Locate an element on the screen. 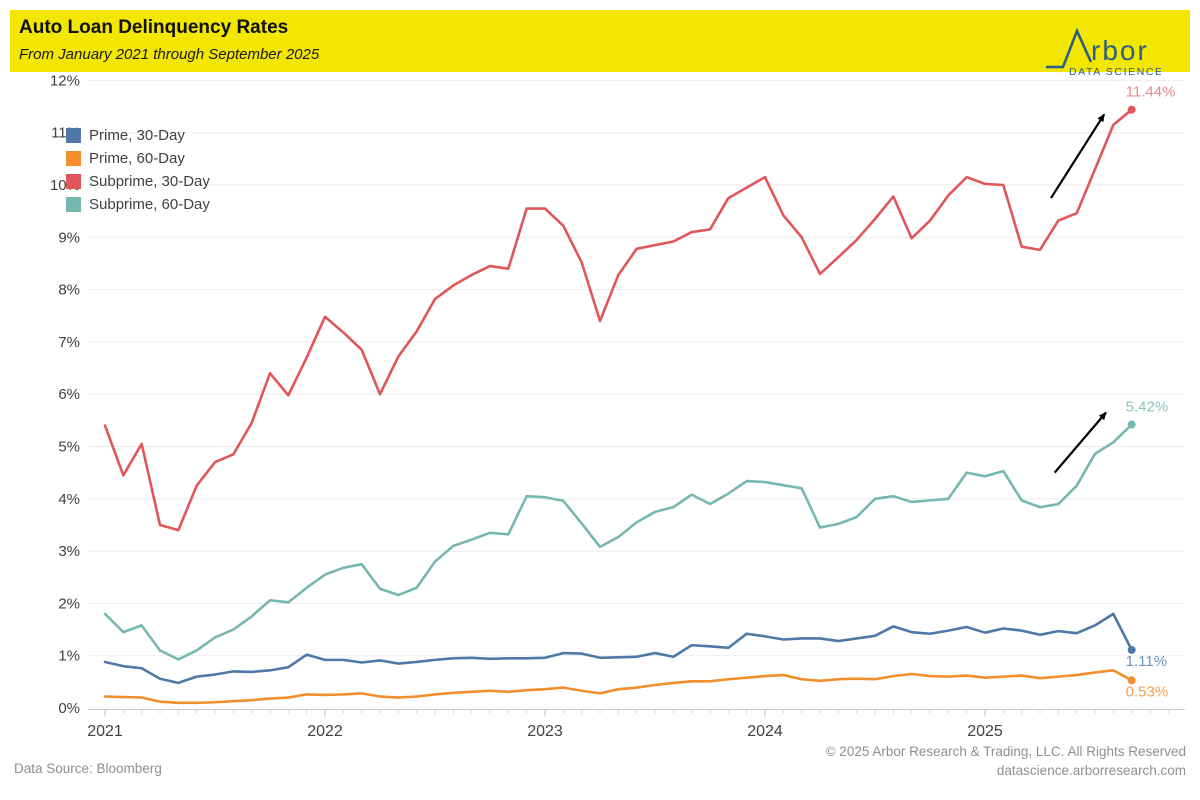 The width and height of the screenshot is (1200, 800). y-axis-label: 6% is located at coordinates (69, 394).